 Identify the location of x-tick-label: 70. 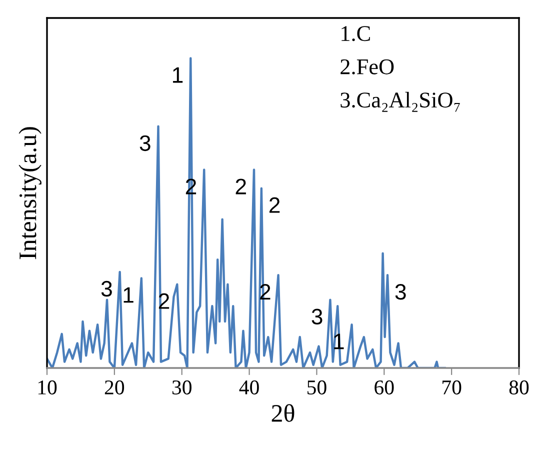
(452, 387).